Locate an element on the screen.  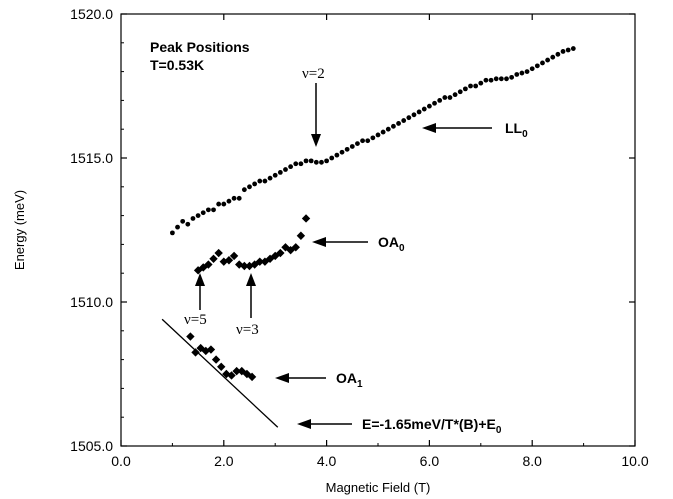
nu3-label: ν=3 is located at coordinates (247, 330).